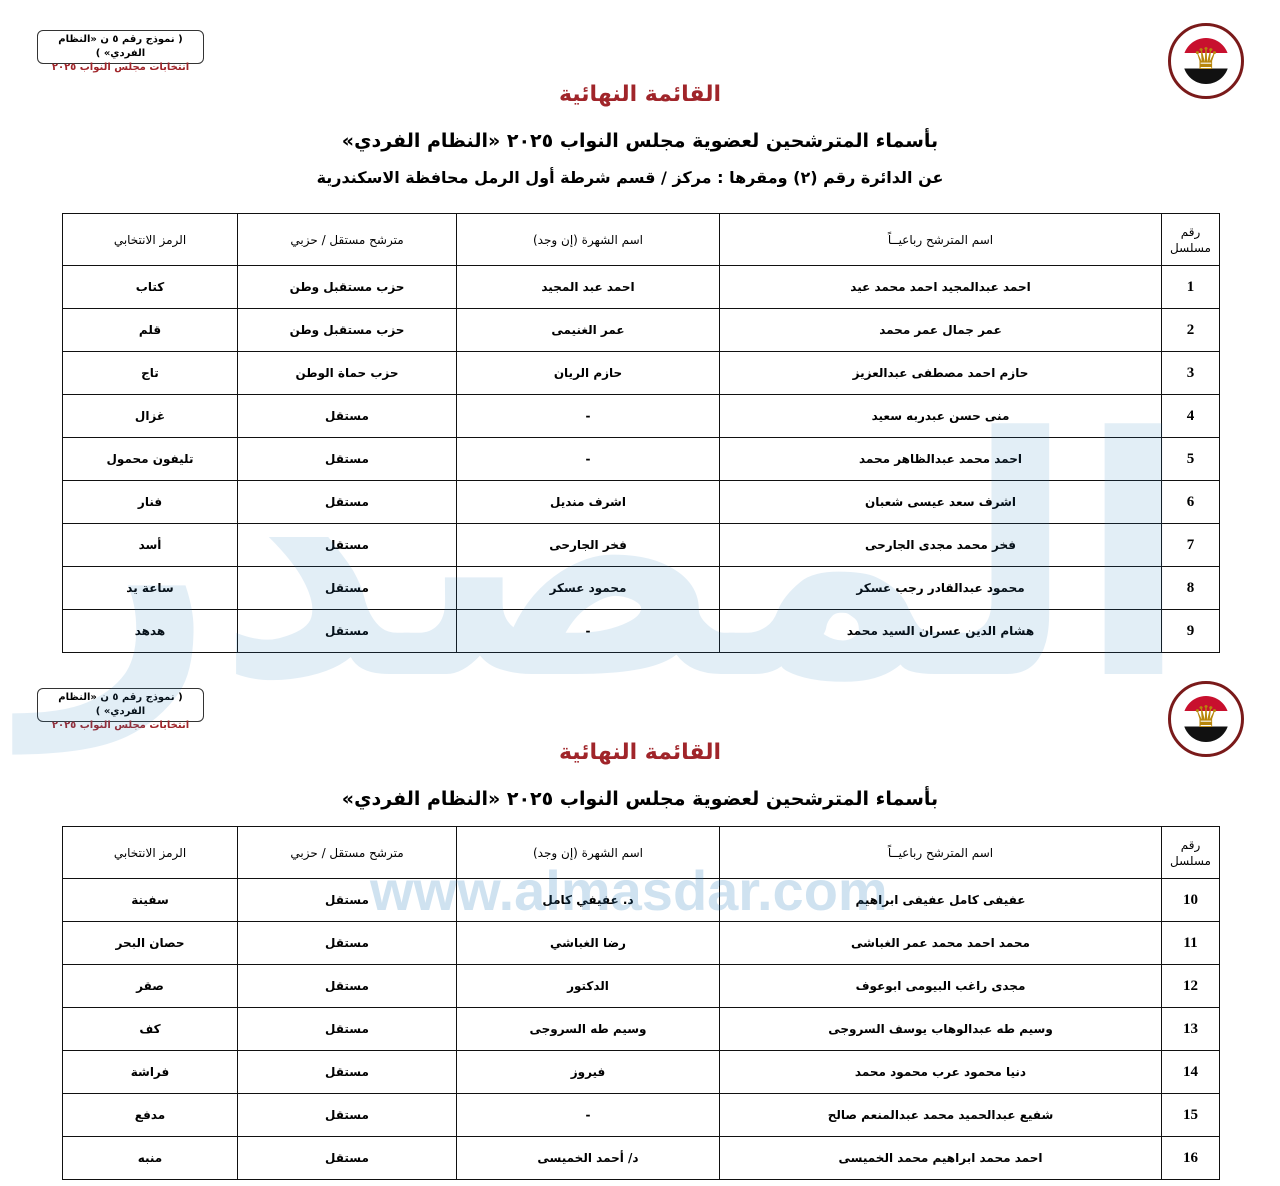  Describe the element at coordinates (940, 1115) in the screenshot. I see `candidate-name-cell: شفيع عبدالحميد محمد عبدالمنعم صالح` at that location.